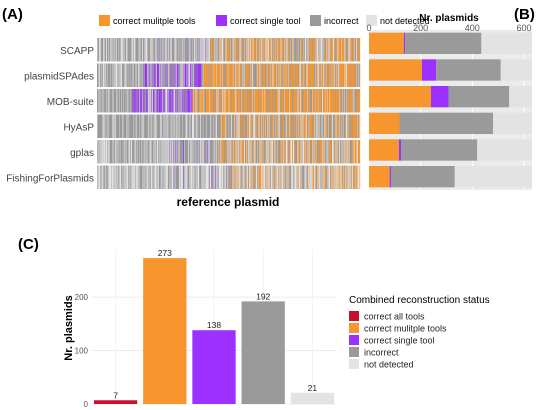 This screenshot has width=550, height=410. What do you see at coordinates (405, 21) in the screenshot?
I see `legend-label-not-detected: not detected` at bounding box center [405, 21].